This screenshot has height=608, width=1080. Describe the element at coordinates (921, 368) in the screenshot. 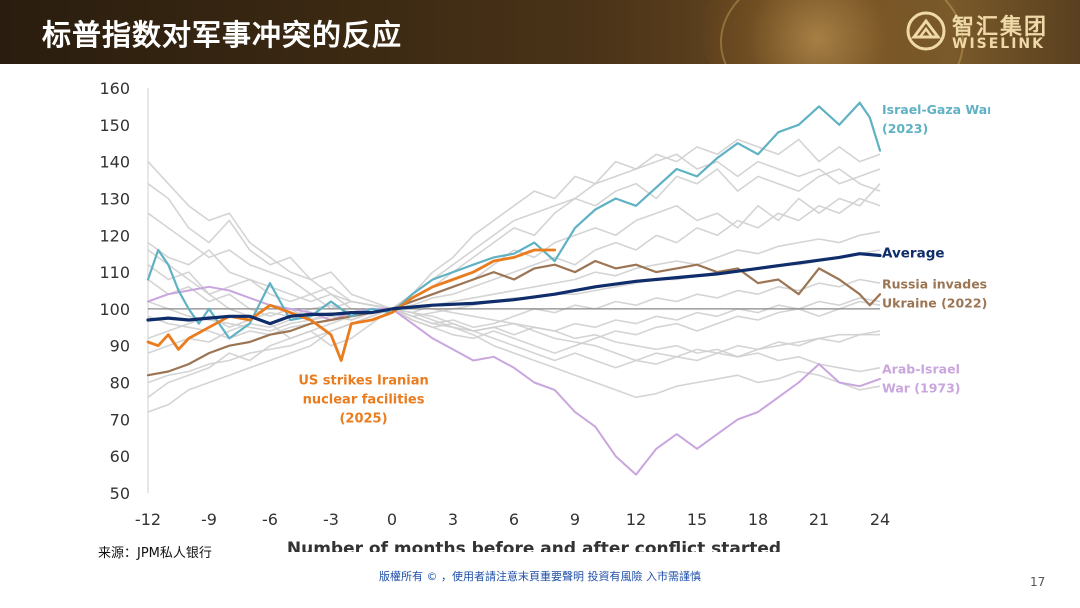

I see `arab-israel-legend-label: Arab-Israel` at that location.